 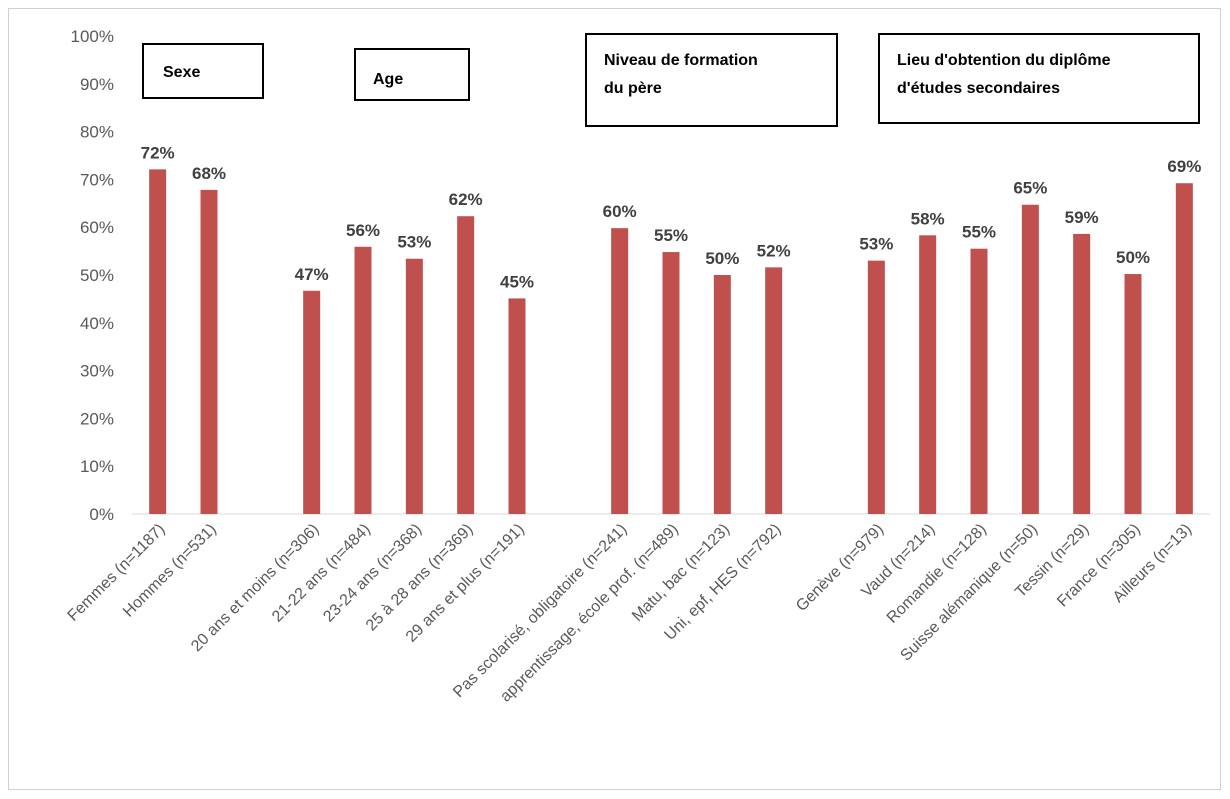 I want to click on data-label: 47%, so click(x=312, y=274).